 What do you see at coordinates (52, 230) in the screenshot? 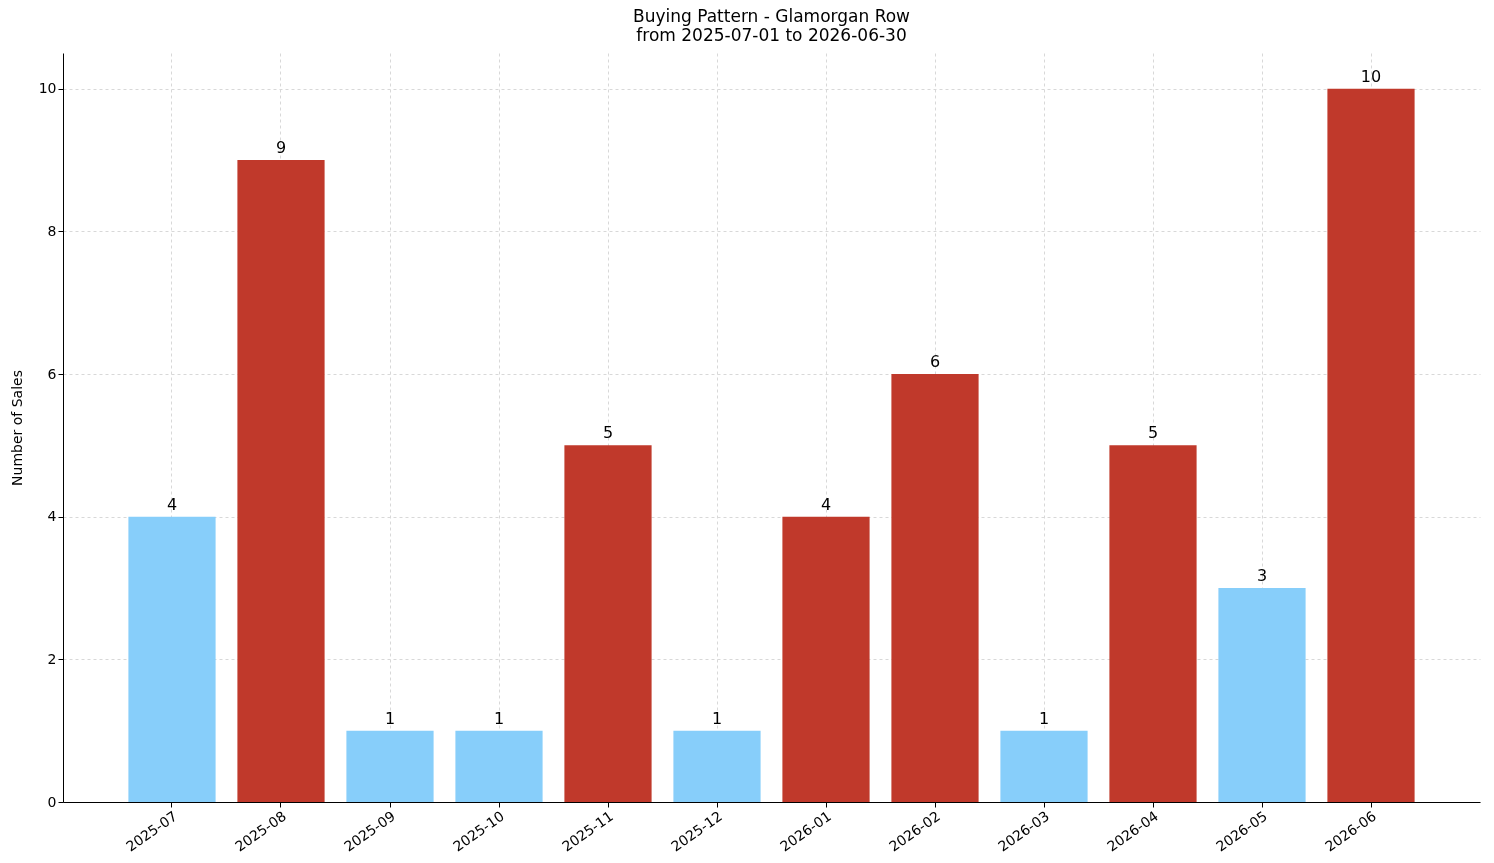
I see `y-tick-label: 8` at bounding box center [52, 230].